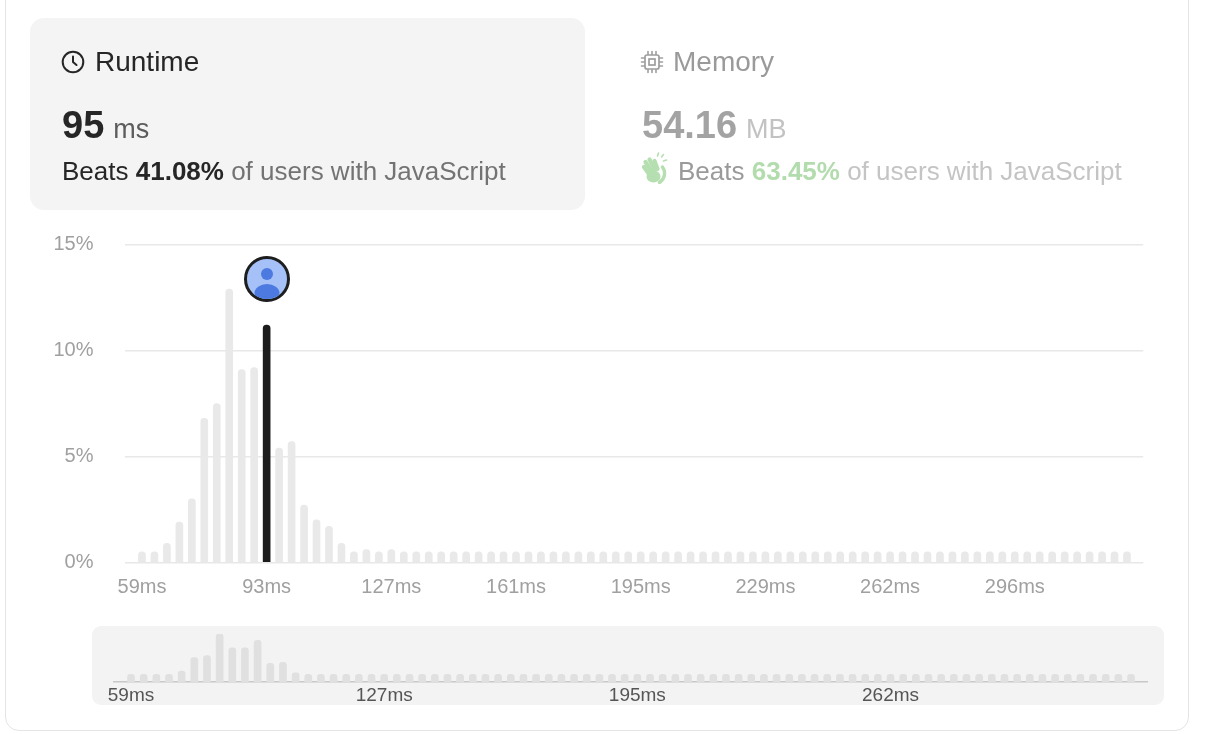 The image size is (1206, 734). Describe the element at coordinates (284, 171) in the screenshot. I see `text: Beats 41.08% of users with JavaScript` at that location.